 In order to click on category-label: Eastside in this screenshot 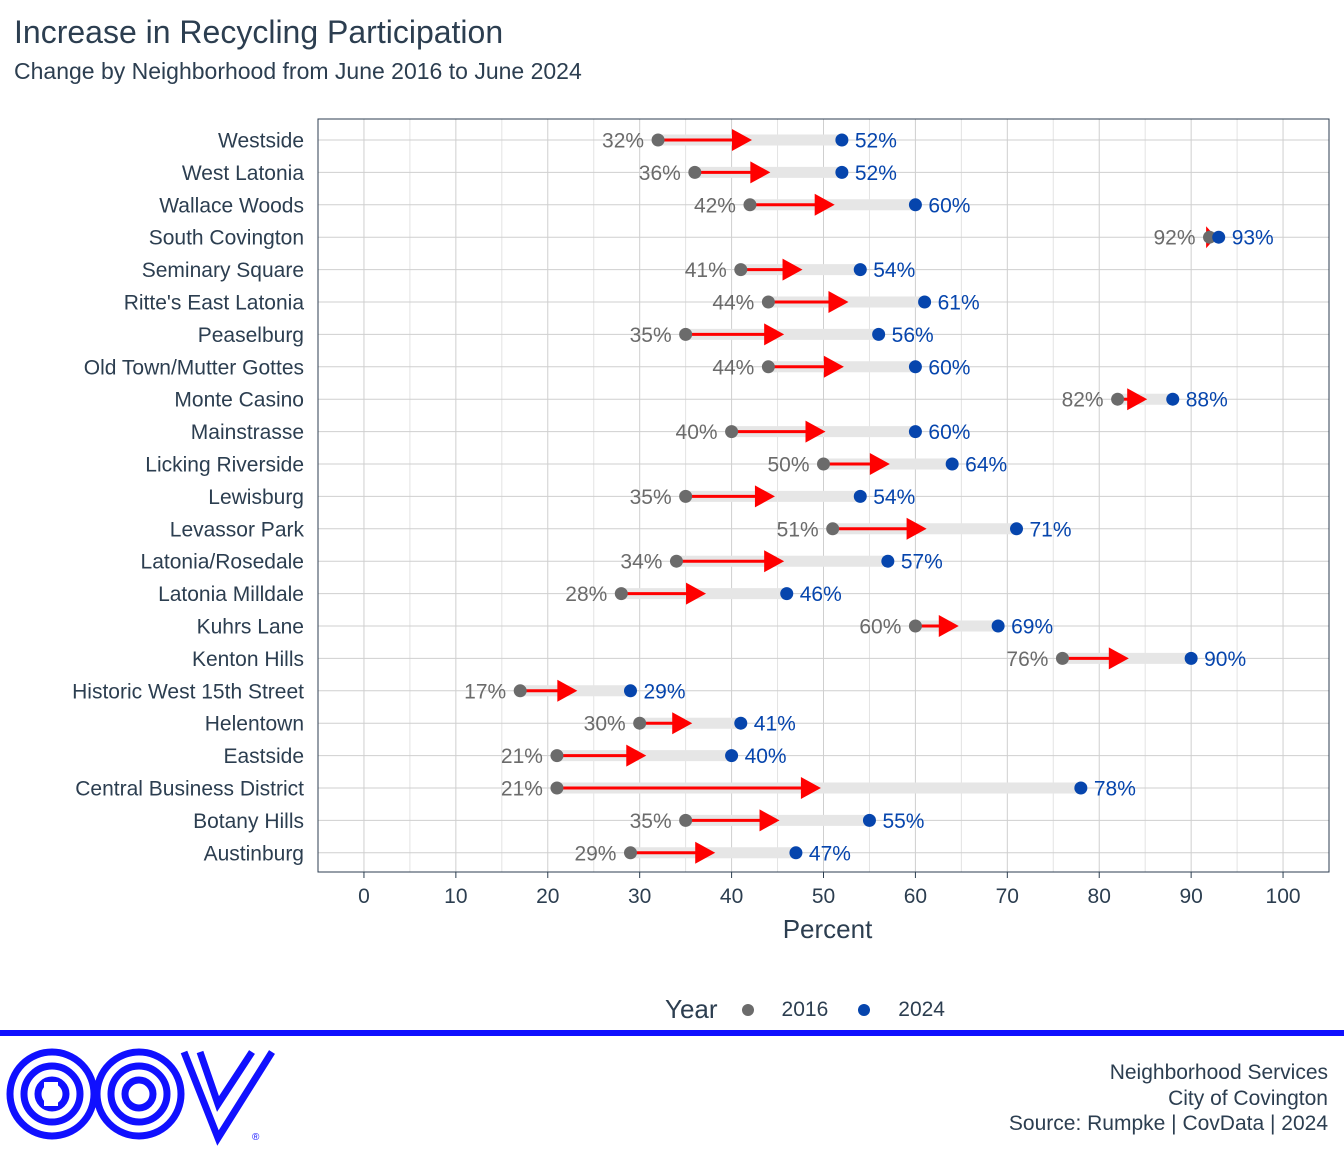, I will do `click(263, 756)`.